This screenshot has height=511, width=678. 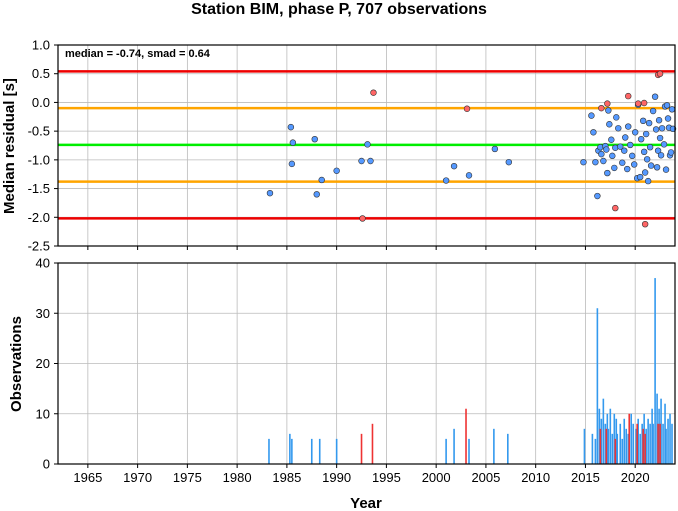 I want to click on x-tick-label: 2010, so click(x=535, y=477).